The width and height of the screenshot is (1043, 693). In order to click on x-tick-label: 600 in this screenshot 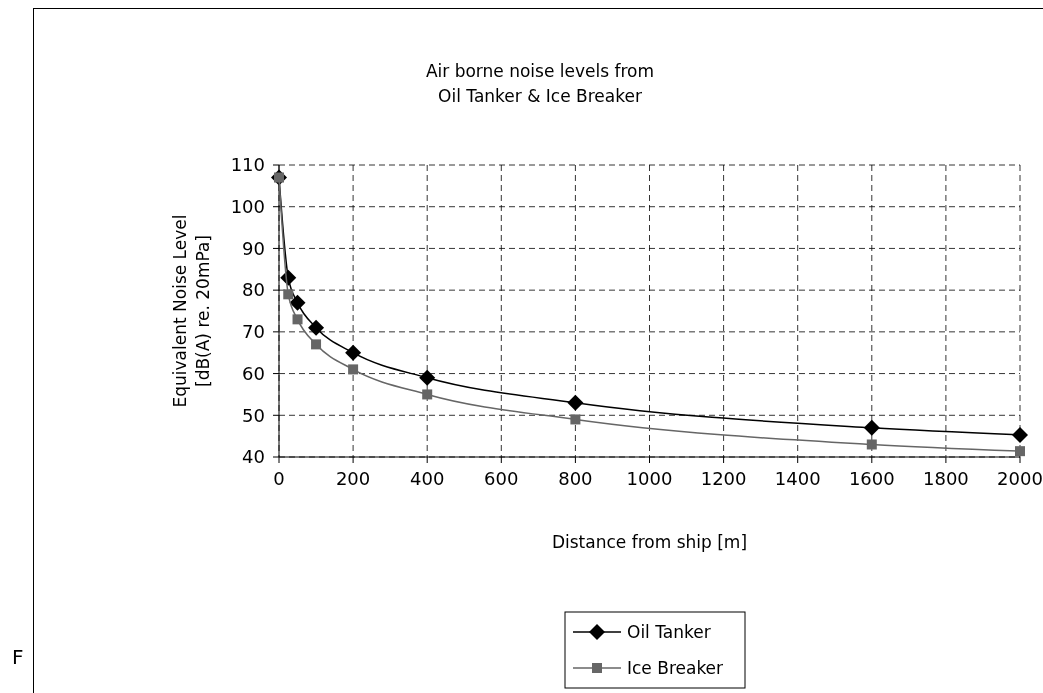, I will do `click(501, 478)`.